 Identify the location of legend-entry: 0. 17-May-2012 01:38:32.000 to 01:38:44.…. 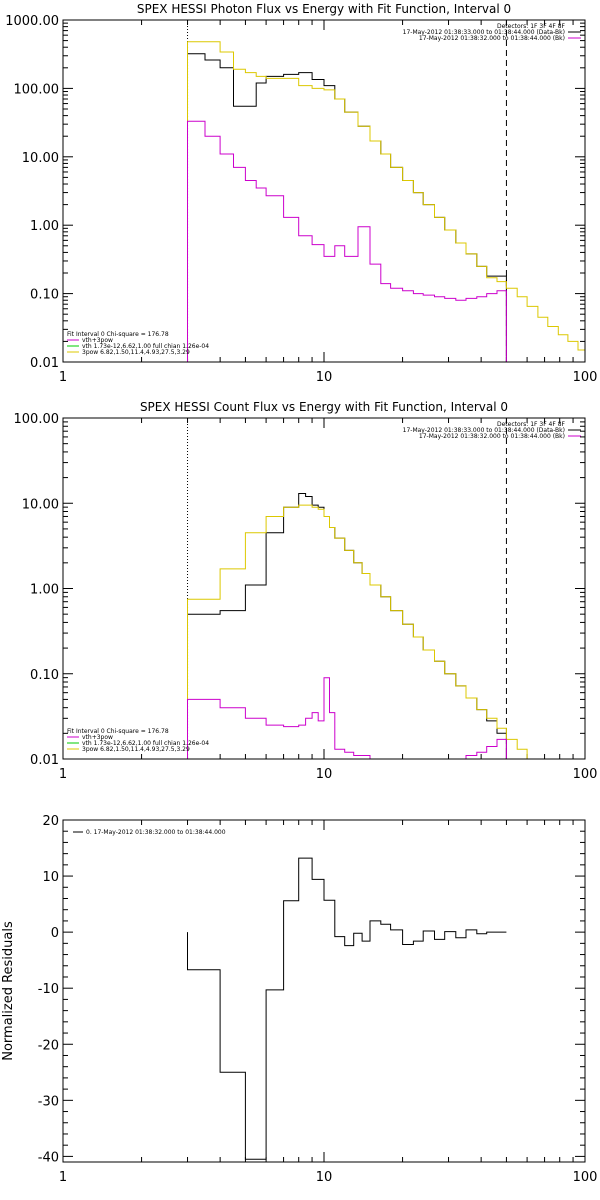
(156, 832).